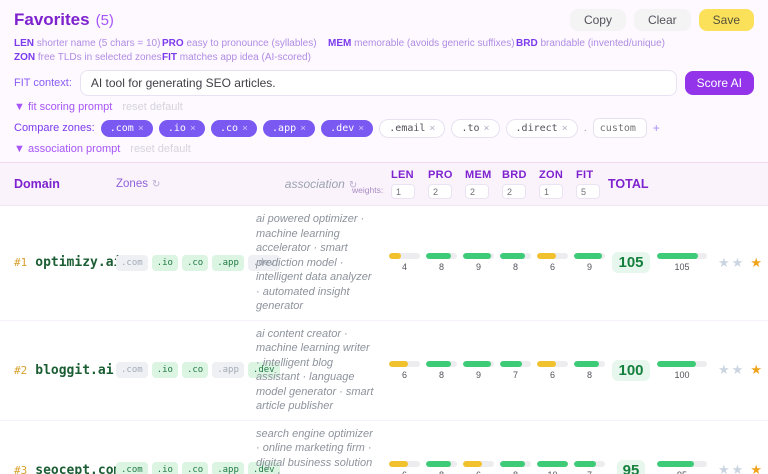  What do you see at coordinates (404, 370) in the screenshot?
I see `score-cell-len: 6` at bounding box center [404, 370].